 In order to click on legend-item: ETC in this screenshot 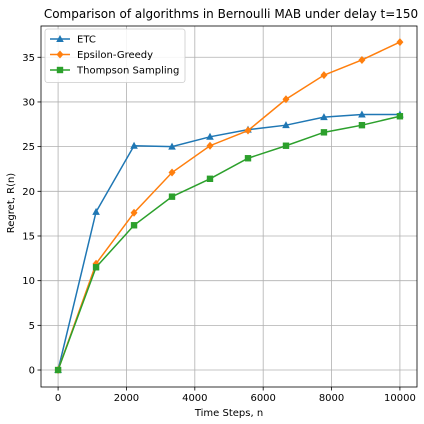, I will do `click(73, 40)`.